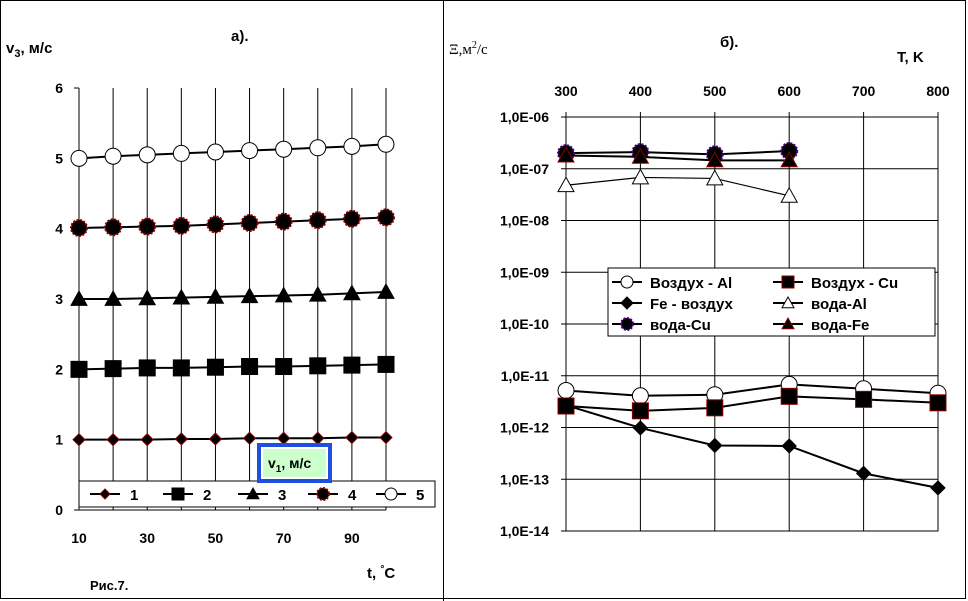 The height and width of the screenshot is (601, 968). I want to click on left-legend-label: 4, so click(352, 495).